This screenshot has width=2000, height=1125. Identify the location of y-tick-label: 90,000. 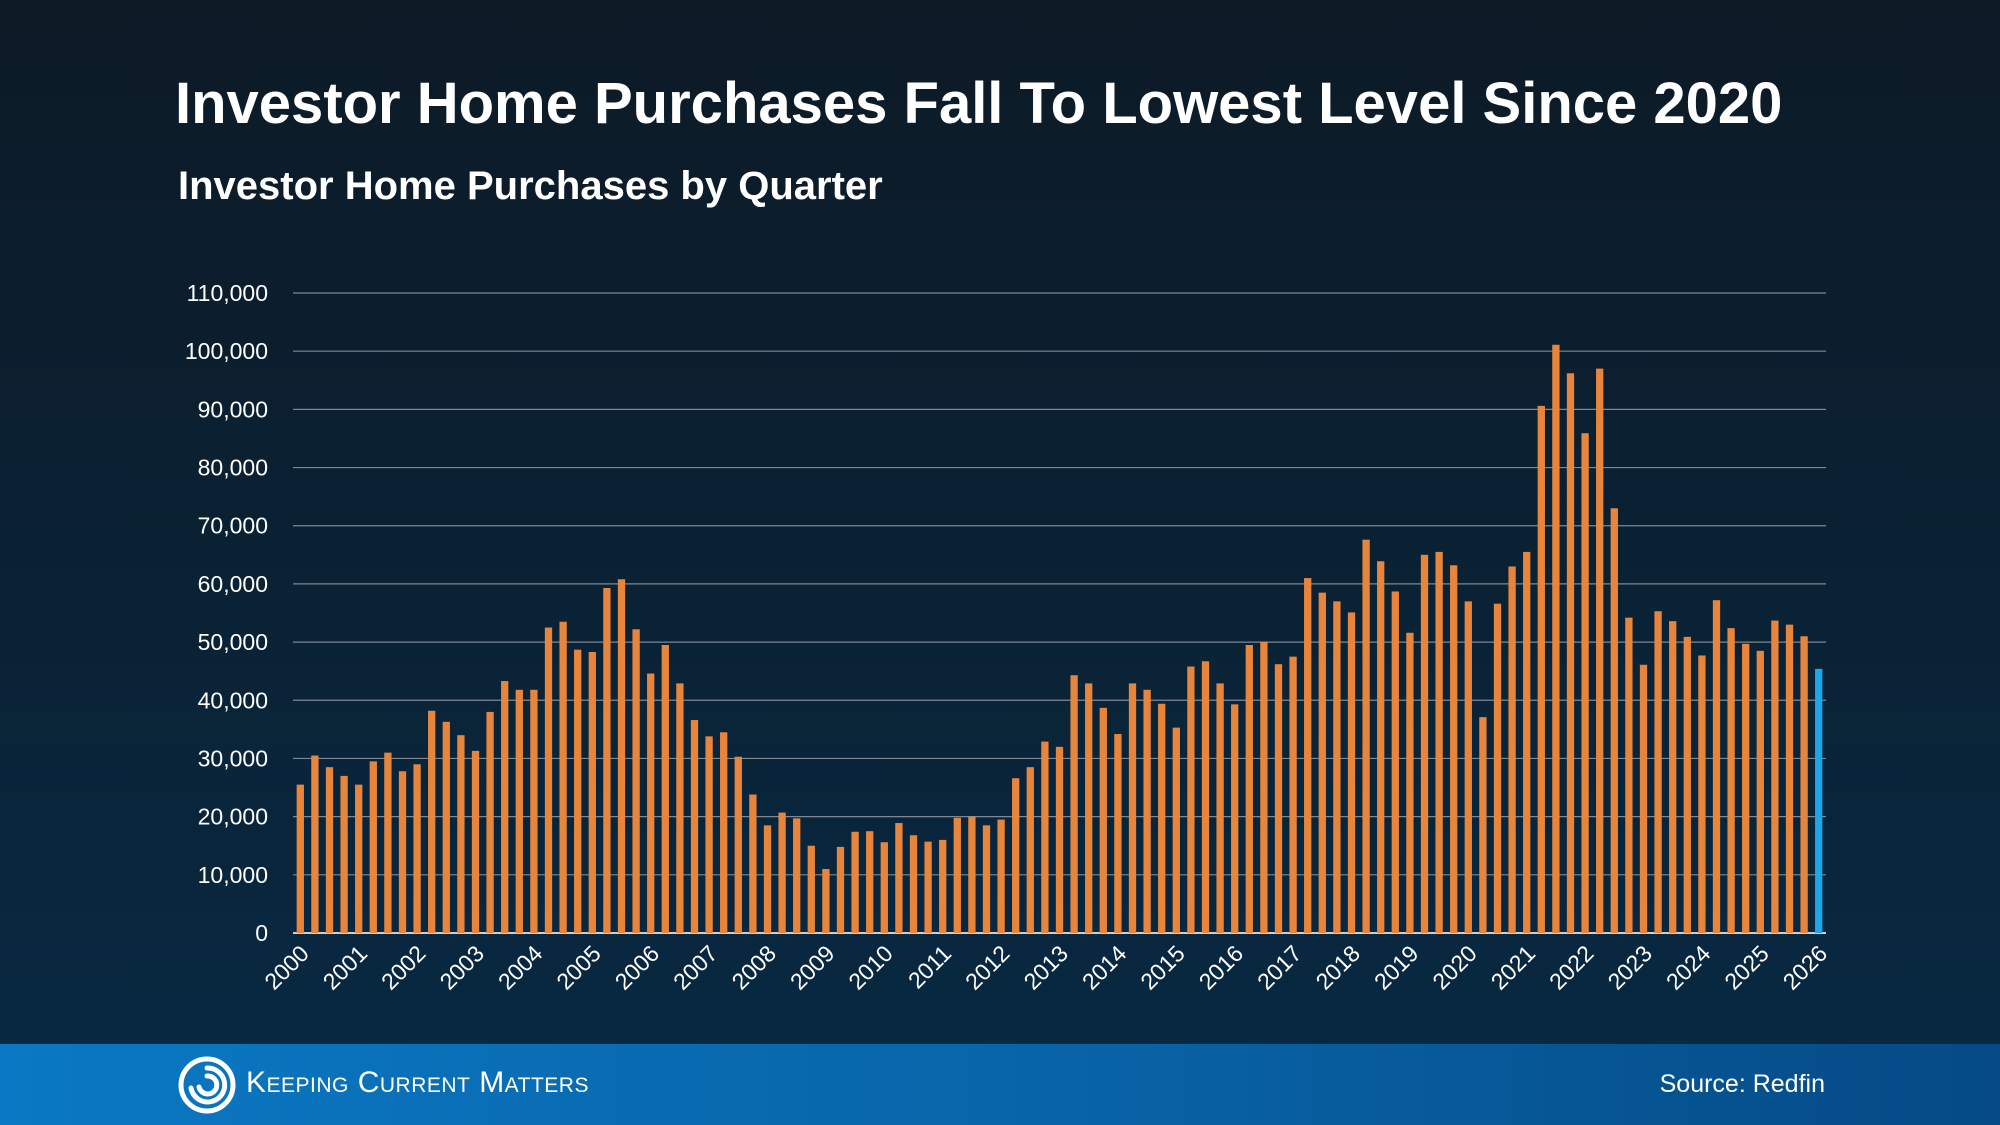
(233, 409).